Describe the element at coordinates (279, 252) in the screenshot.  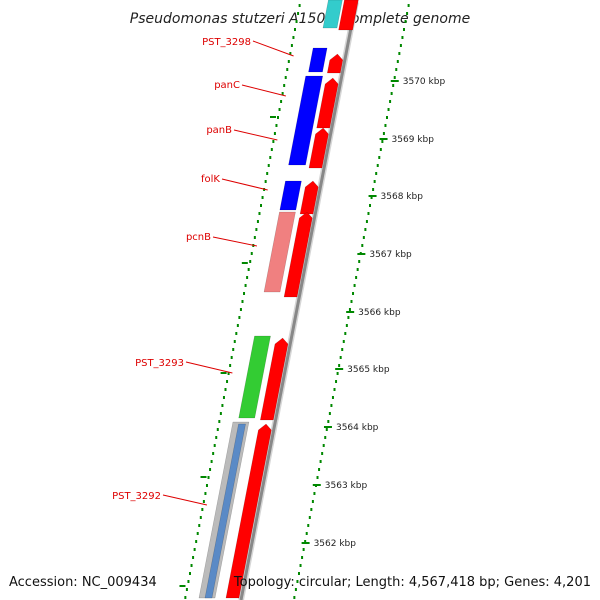
I see `light-red-feature-block` at that location.